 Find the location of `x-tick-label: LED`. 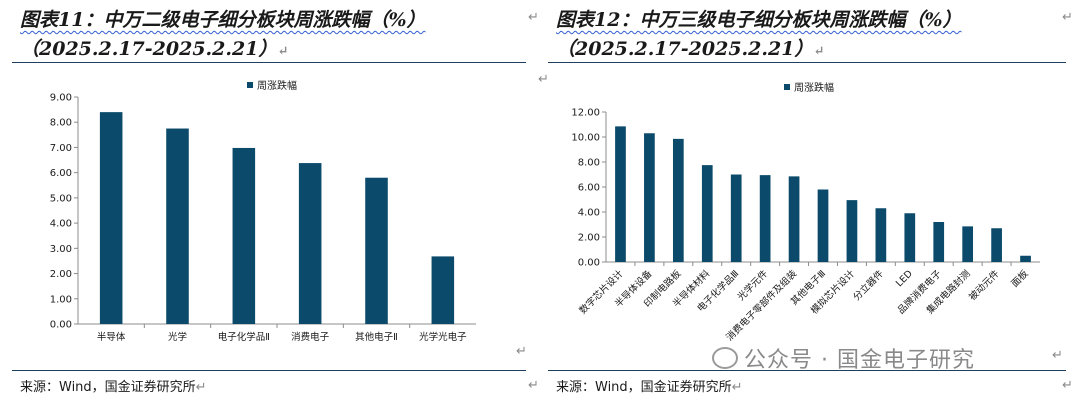

x-tick-label: LED is located at coordinates (904, 278).